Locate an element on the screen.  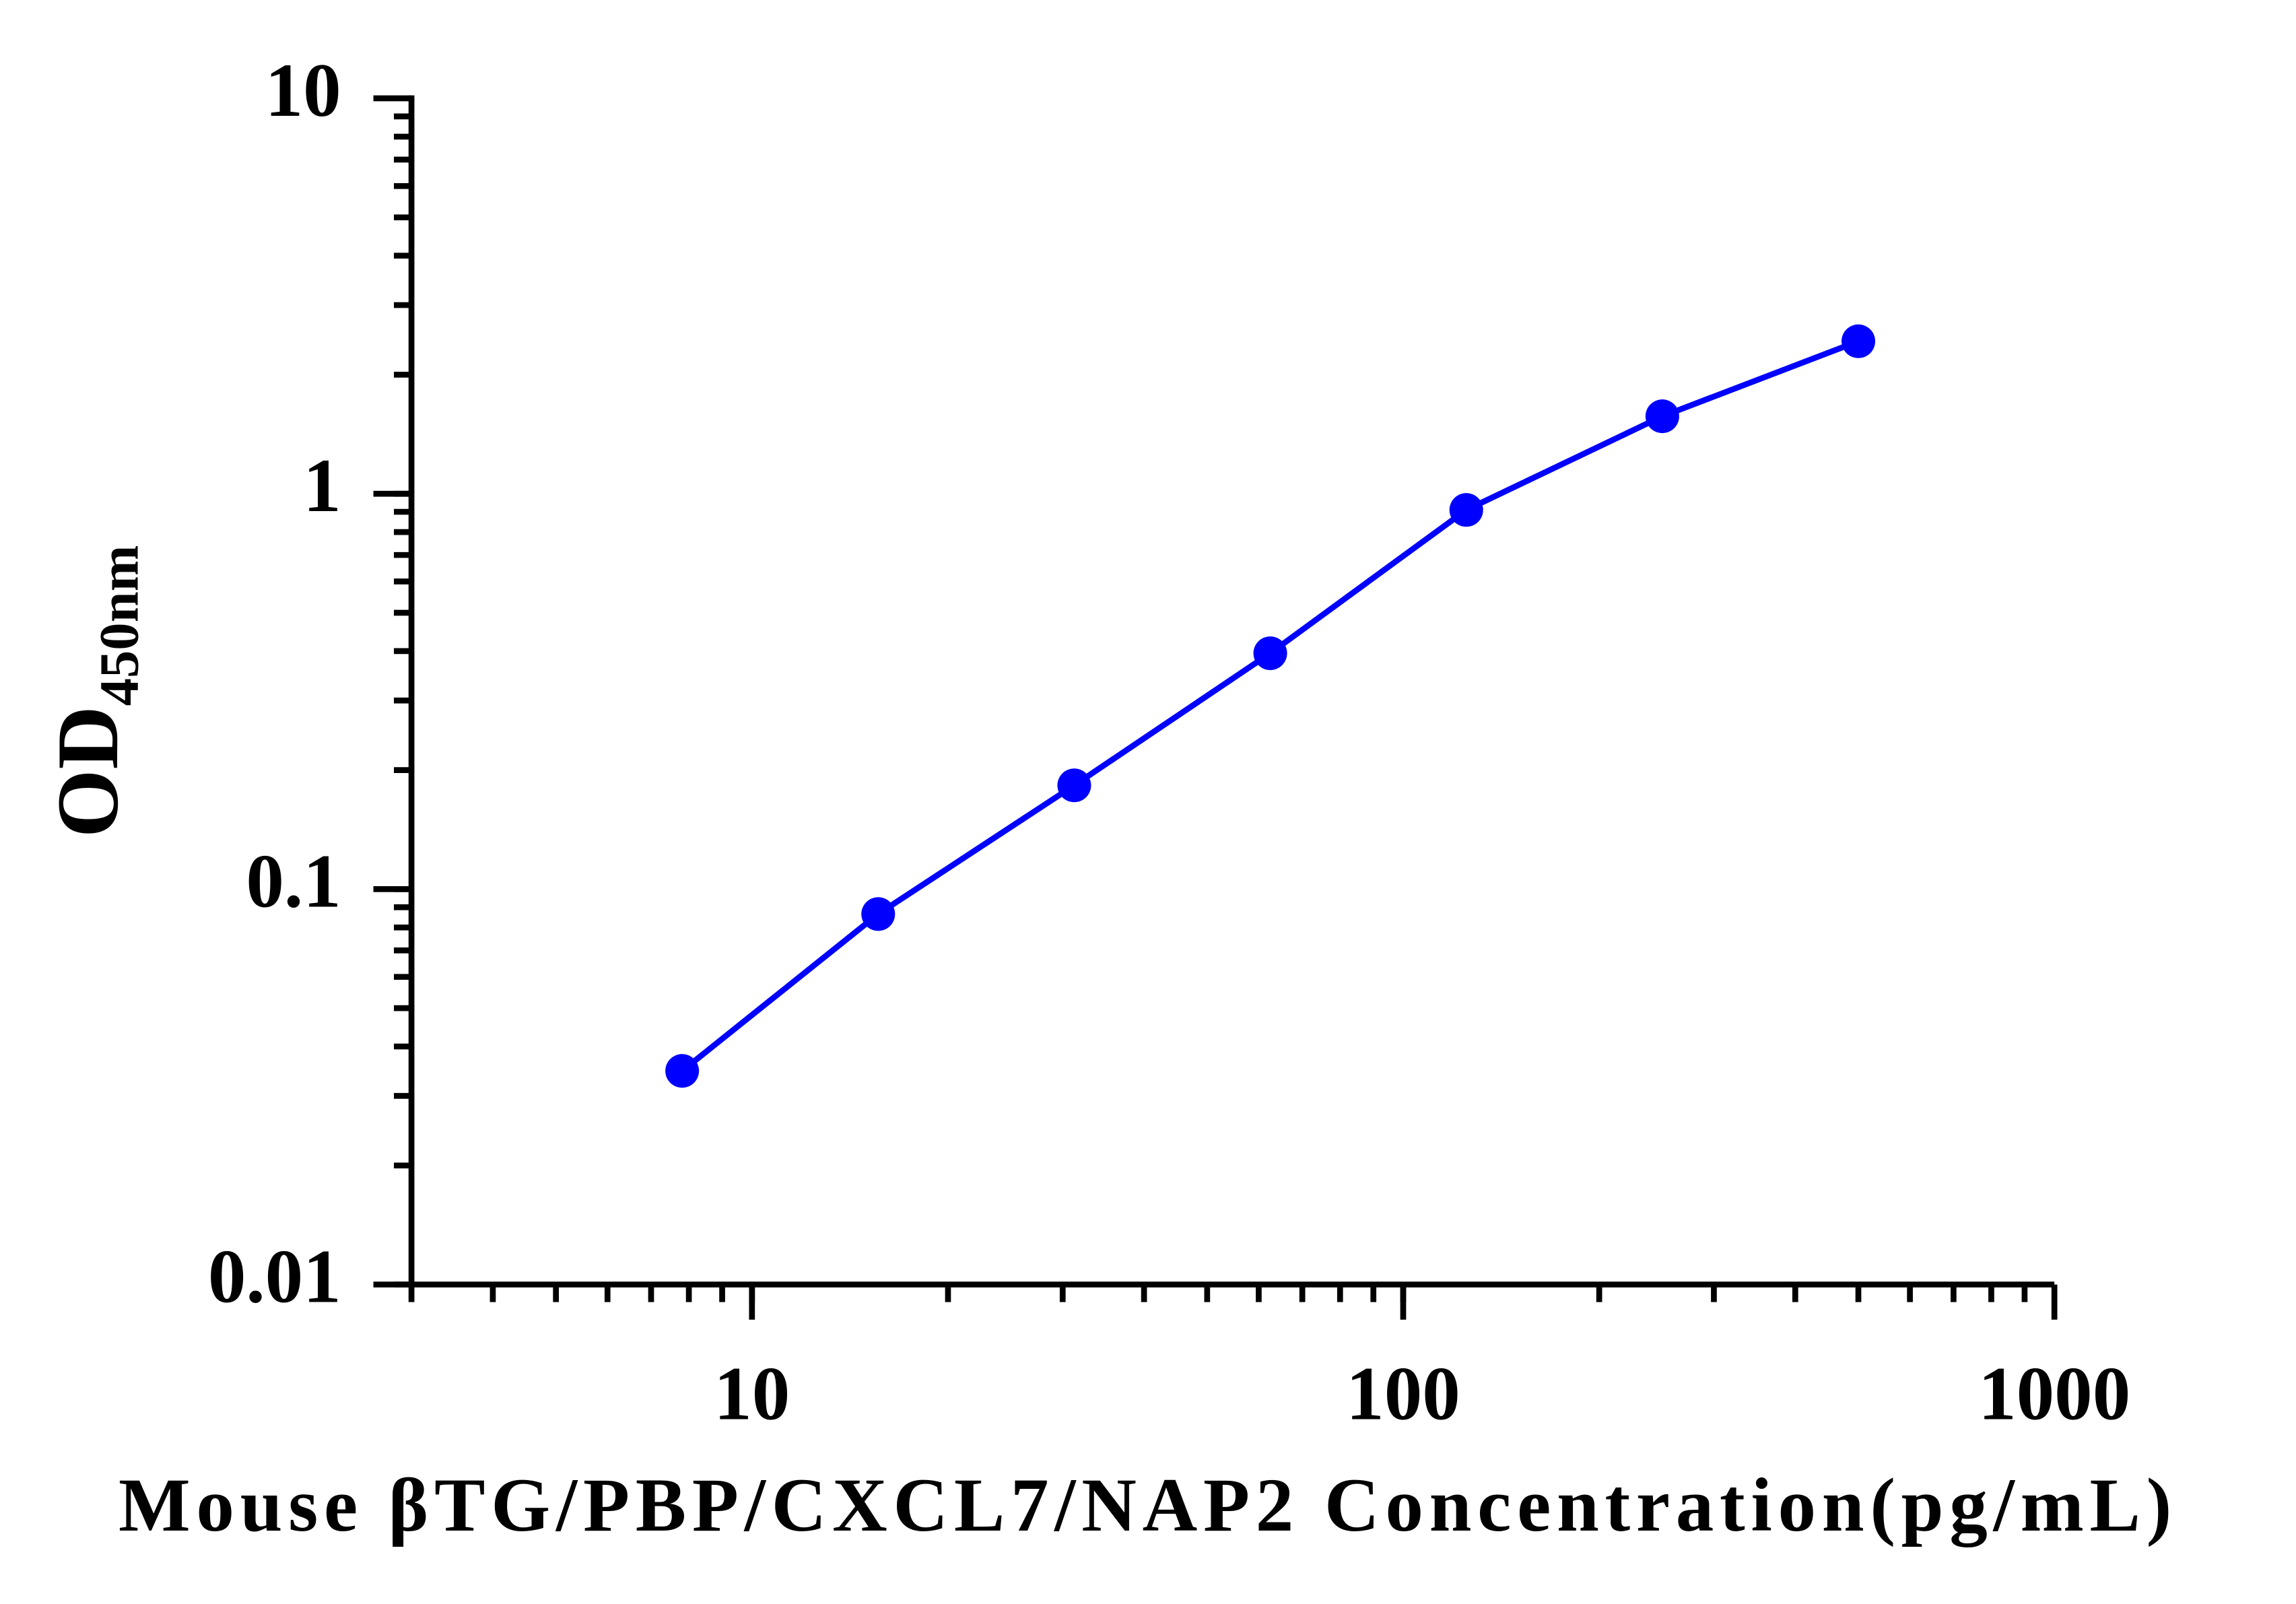
y-tick-label: 0.1 is located at coordinates (293, 881).